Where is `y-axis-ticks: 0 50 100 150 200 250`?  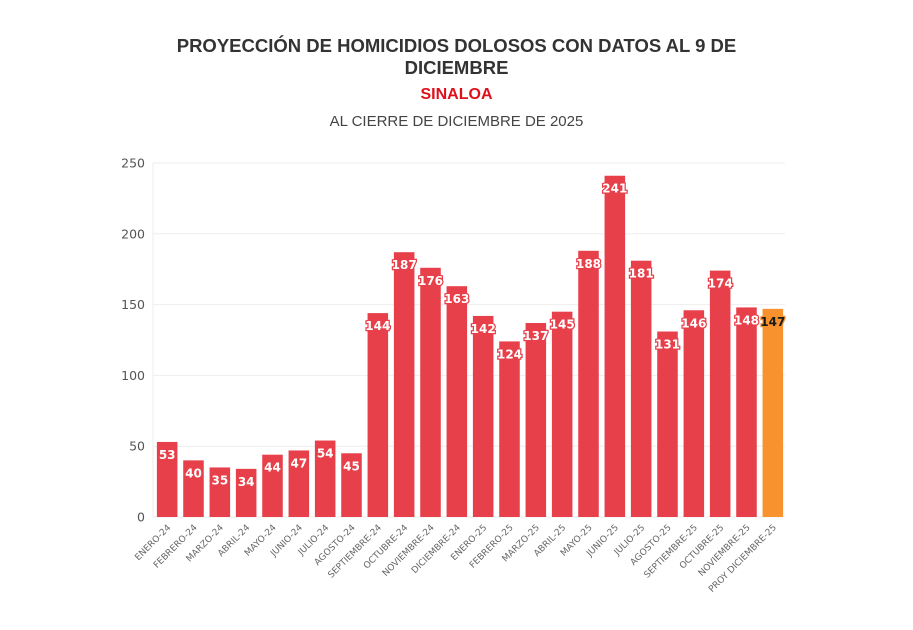 y-axis-ticks: 0 50 100 150 200 250 is located at coordinates (133, 340).